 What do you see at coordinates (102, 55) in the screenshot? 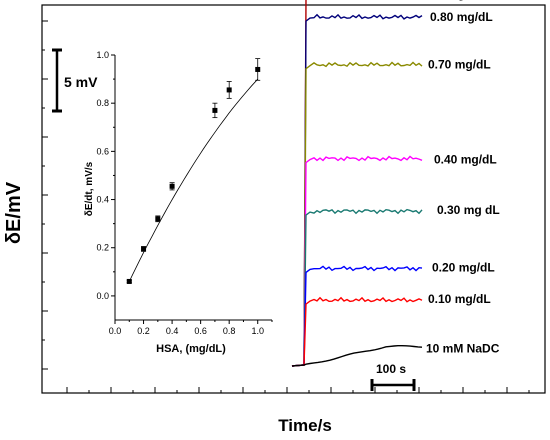
I see `inset-y-tick-label: 1.0` at bounding box center [102, 55].